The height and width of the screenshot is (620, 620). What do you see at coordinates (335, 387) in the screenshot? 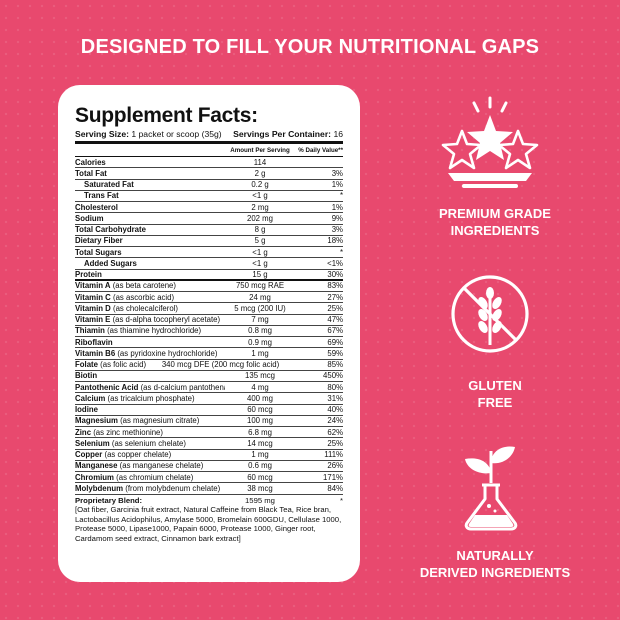
I see `nutrient-dv: 80%` at bounding box center [335, 387].